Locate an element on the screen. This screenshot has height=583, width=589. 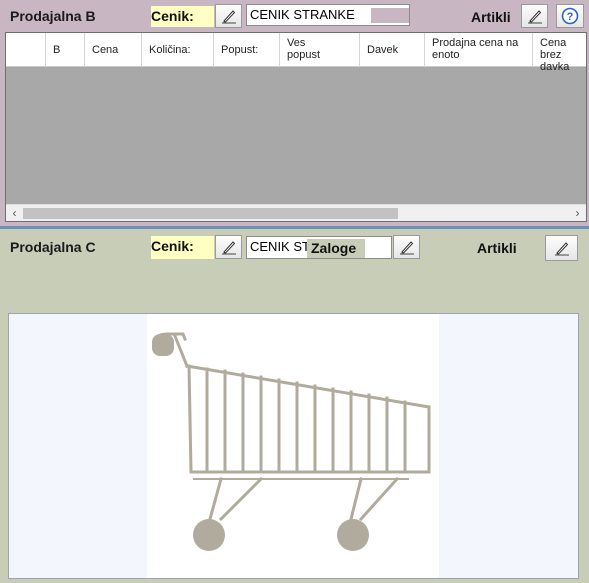
scrollbar-thumb is located at coordinates (210, 213).